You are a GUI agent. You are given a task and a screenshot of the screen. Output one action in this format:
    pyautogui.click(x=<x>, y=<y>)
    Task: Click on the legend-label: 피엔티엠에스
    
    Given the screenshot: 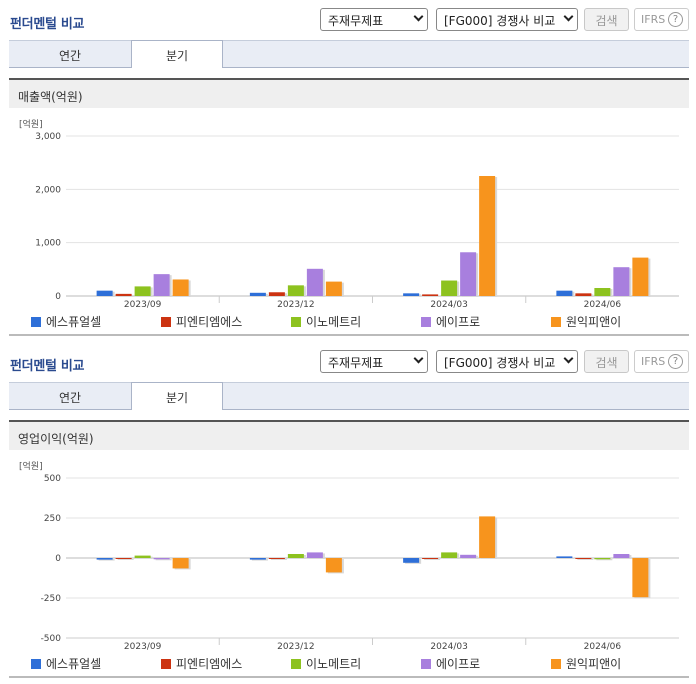 What is the action you would take?
    pyautogui.click(x=209, y=664)
    